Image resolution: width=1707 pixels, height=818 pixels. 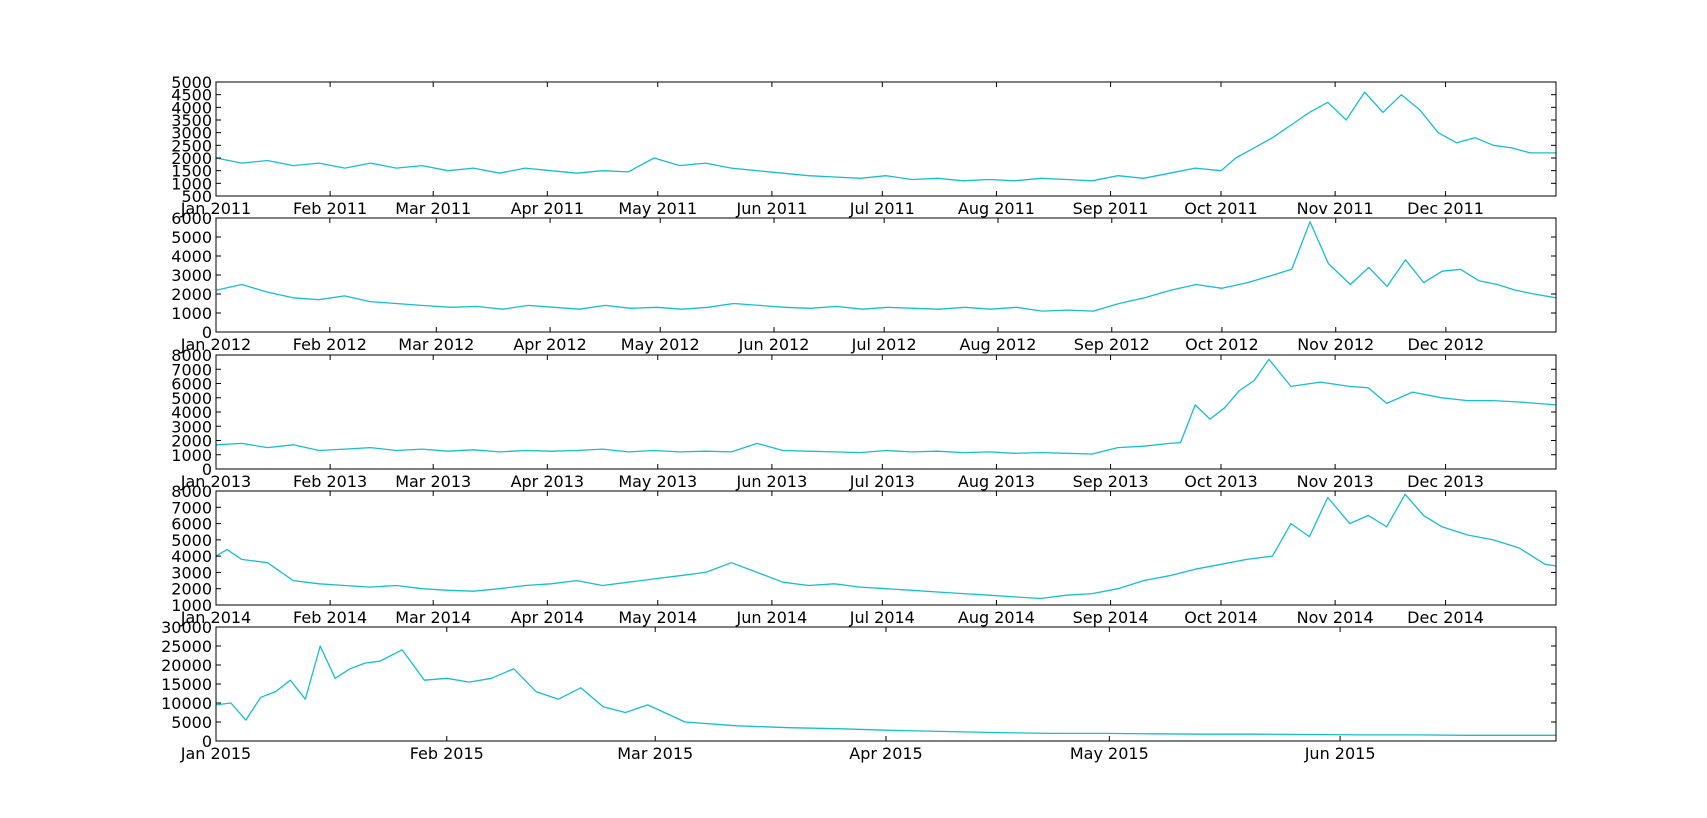 What do you see at coordinates (433, 481) in the screenshot?
I see `x-tick-label: Mar 2013` at bounding box center [433, 481].